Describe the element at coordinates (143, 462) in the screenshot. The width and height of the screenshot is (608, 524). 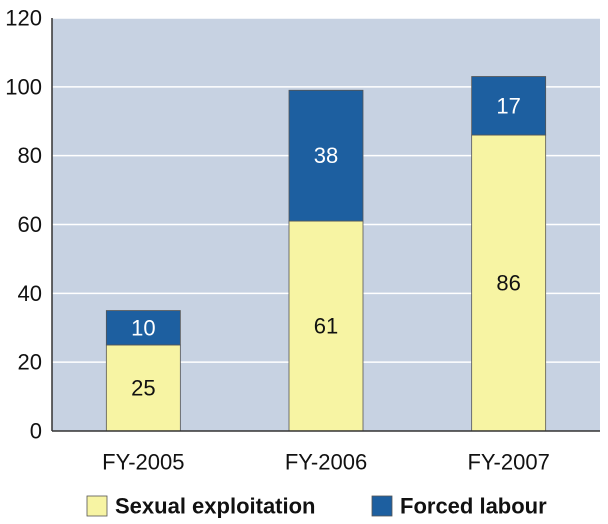
I see `x-tick-label: FY-2005` at that location.